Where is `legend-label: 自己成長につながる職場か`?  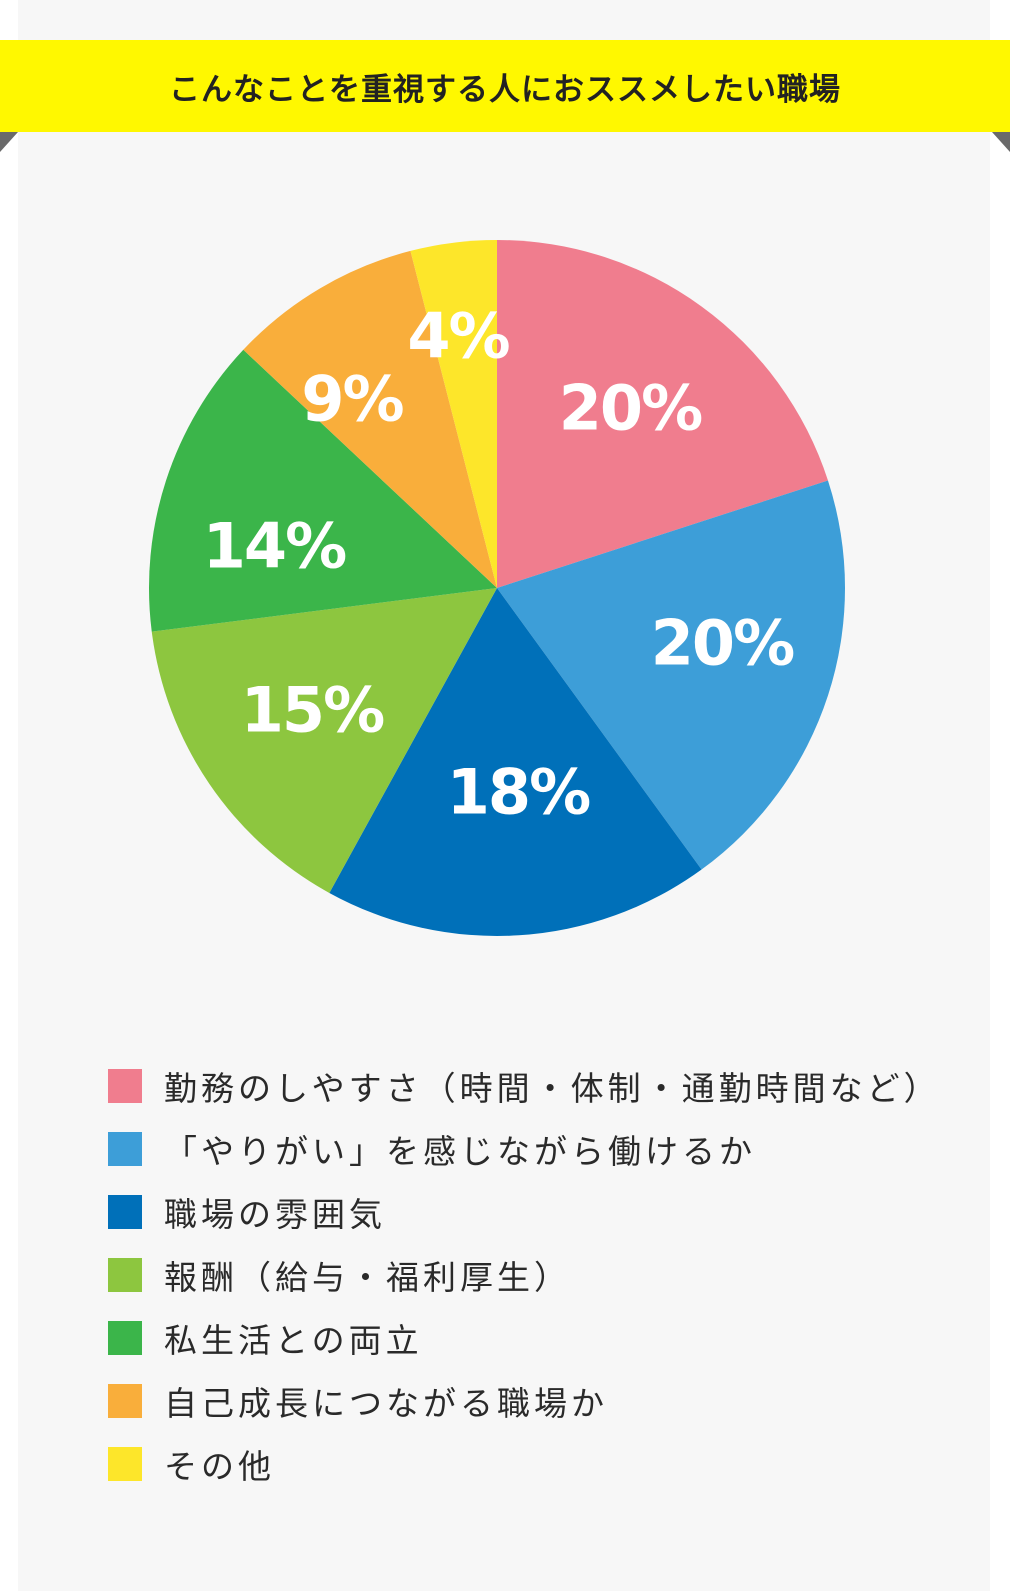
legend-label: 自己成長につながる職場か is located at coordinates (386, 1403).